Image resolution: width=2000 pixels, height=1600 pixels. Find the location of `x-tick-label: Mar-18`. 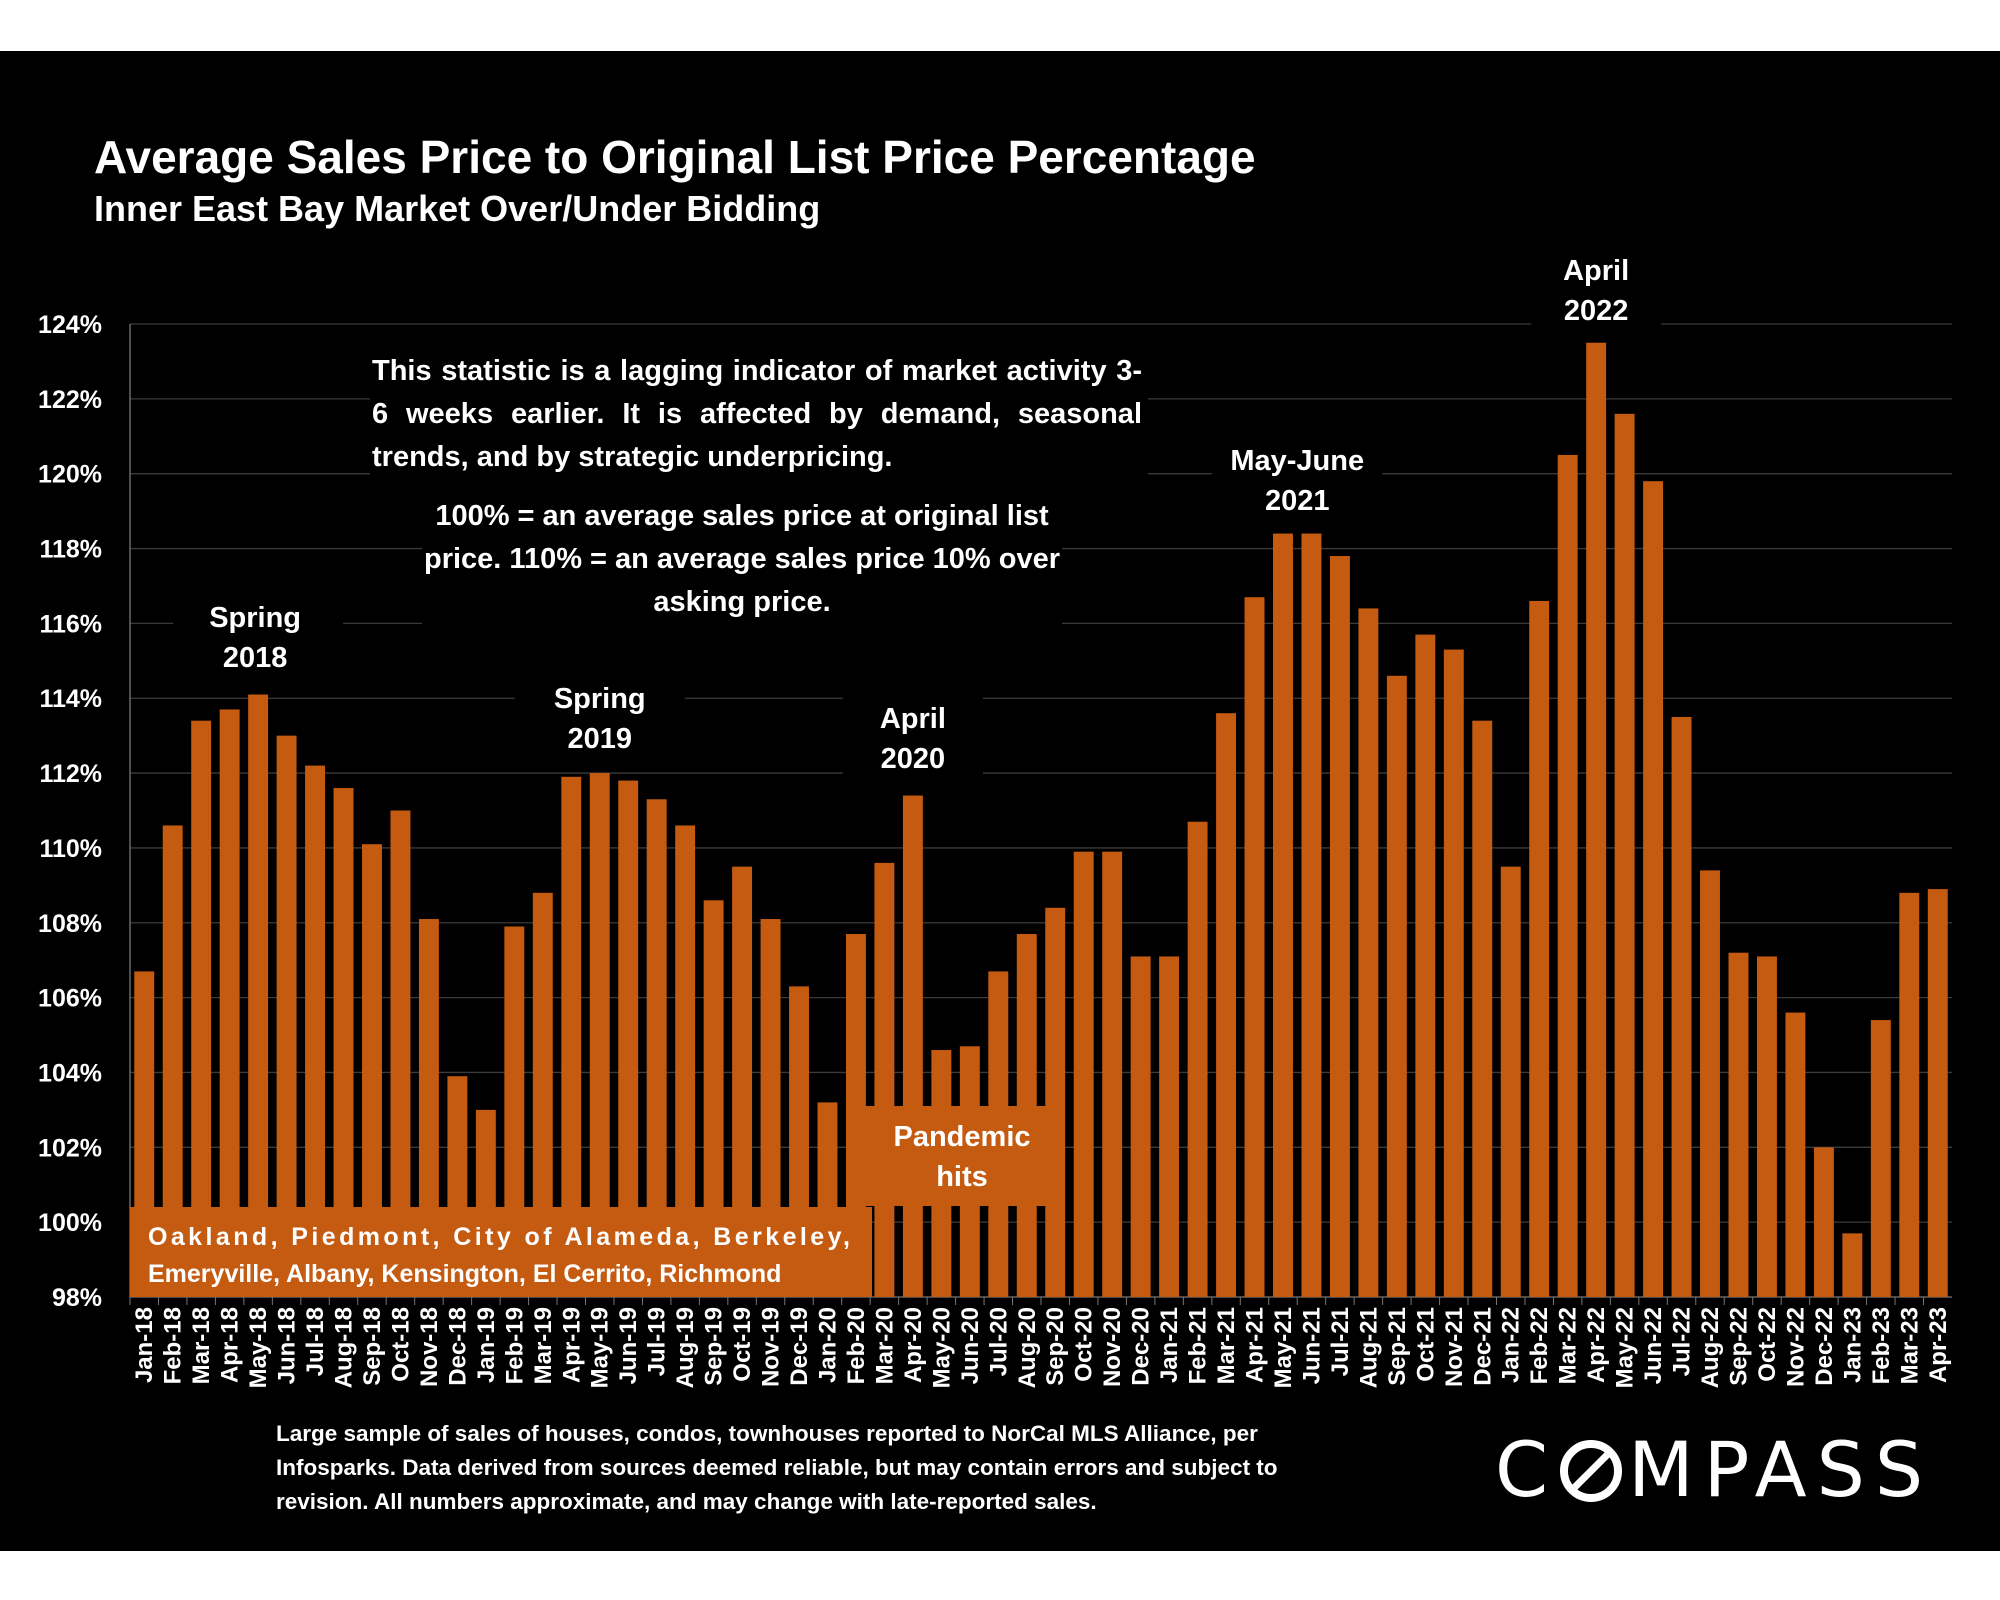

x-tick-label: Mar-18 is located at coordinates (201, 1345).